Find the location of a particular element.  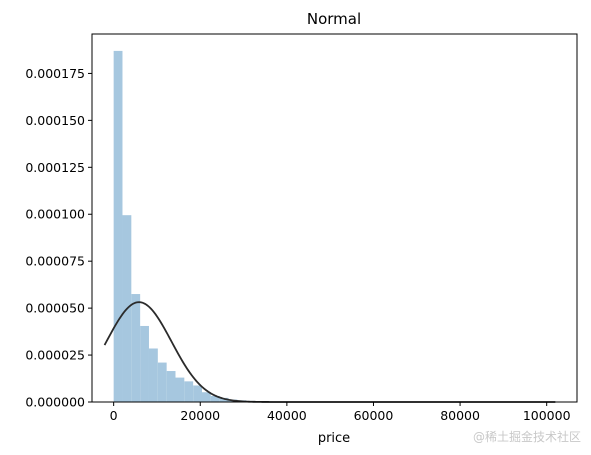

y-tick-label: 0.000050 is located at coordinates (55, 308).